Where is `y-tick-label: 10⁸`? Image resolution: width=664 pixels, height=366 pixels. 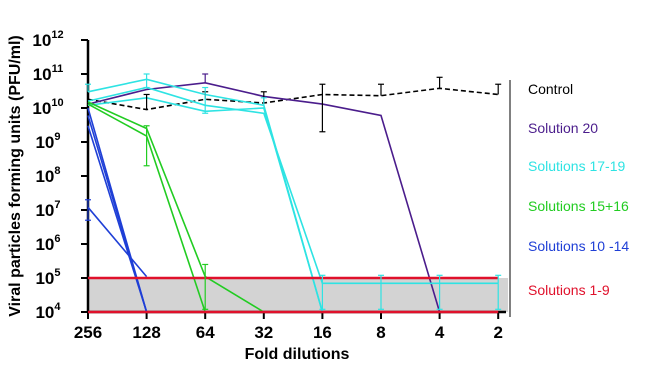 y-tick-label: 10⁸ is located at coordinates (47, 175).